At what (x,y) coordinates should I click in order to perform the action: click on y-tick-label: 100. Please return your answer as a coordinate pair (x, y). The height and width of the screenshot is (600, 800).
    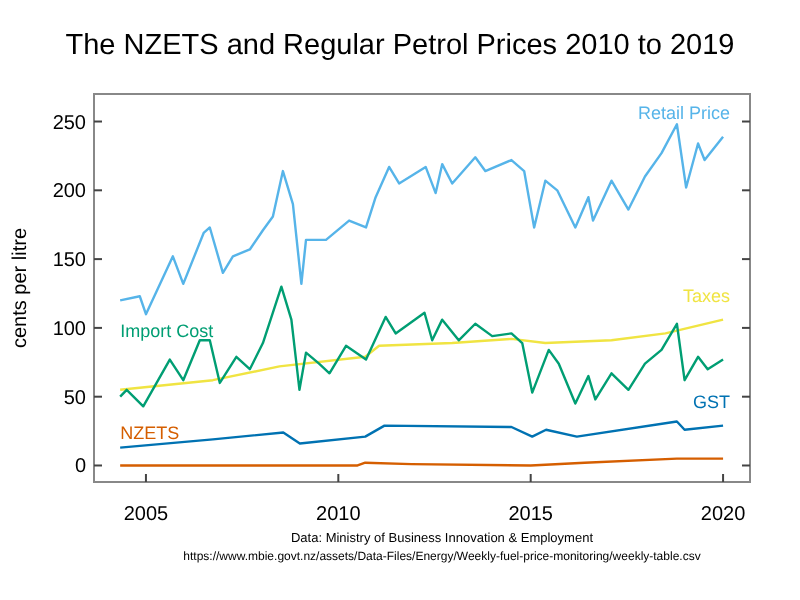
    Looking at the image, I should click on (69, 329).